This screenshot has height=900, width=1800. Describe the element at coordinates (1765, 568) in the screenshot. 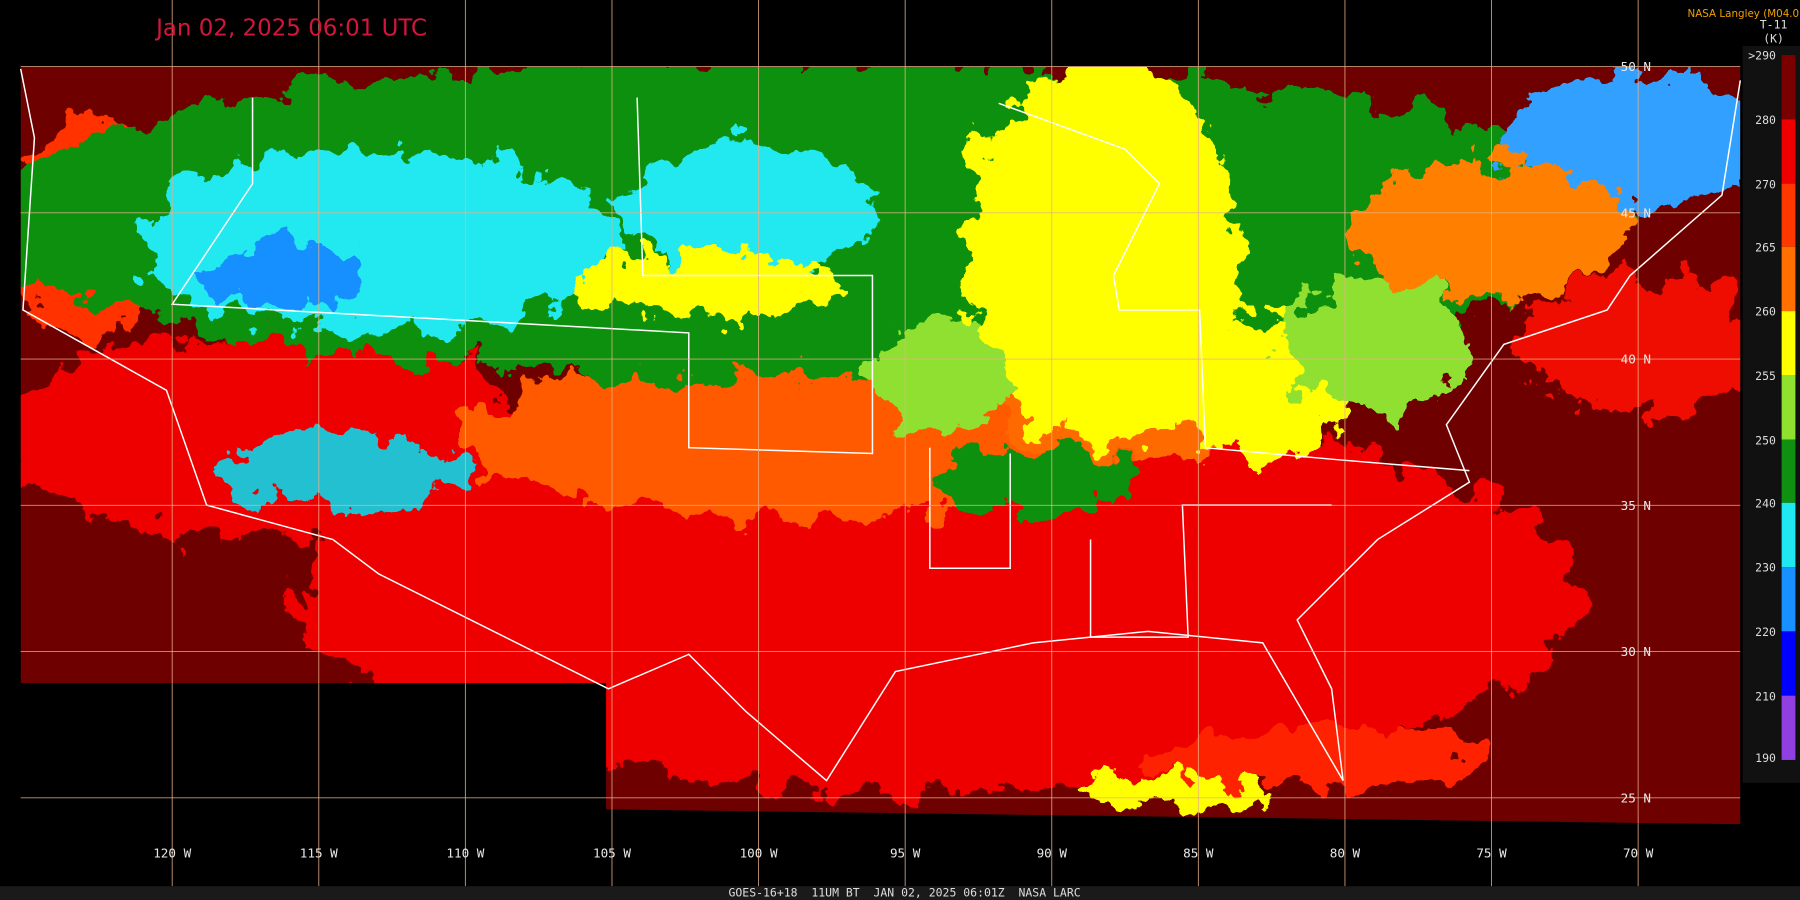

I see `colorbar-label: 230` at that location.